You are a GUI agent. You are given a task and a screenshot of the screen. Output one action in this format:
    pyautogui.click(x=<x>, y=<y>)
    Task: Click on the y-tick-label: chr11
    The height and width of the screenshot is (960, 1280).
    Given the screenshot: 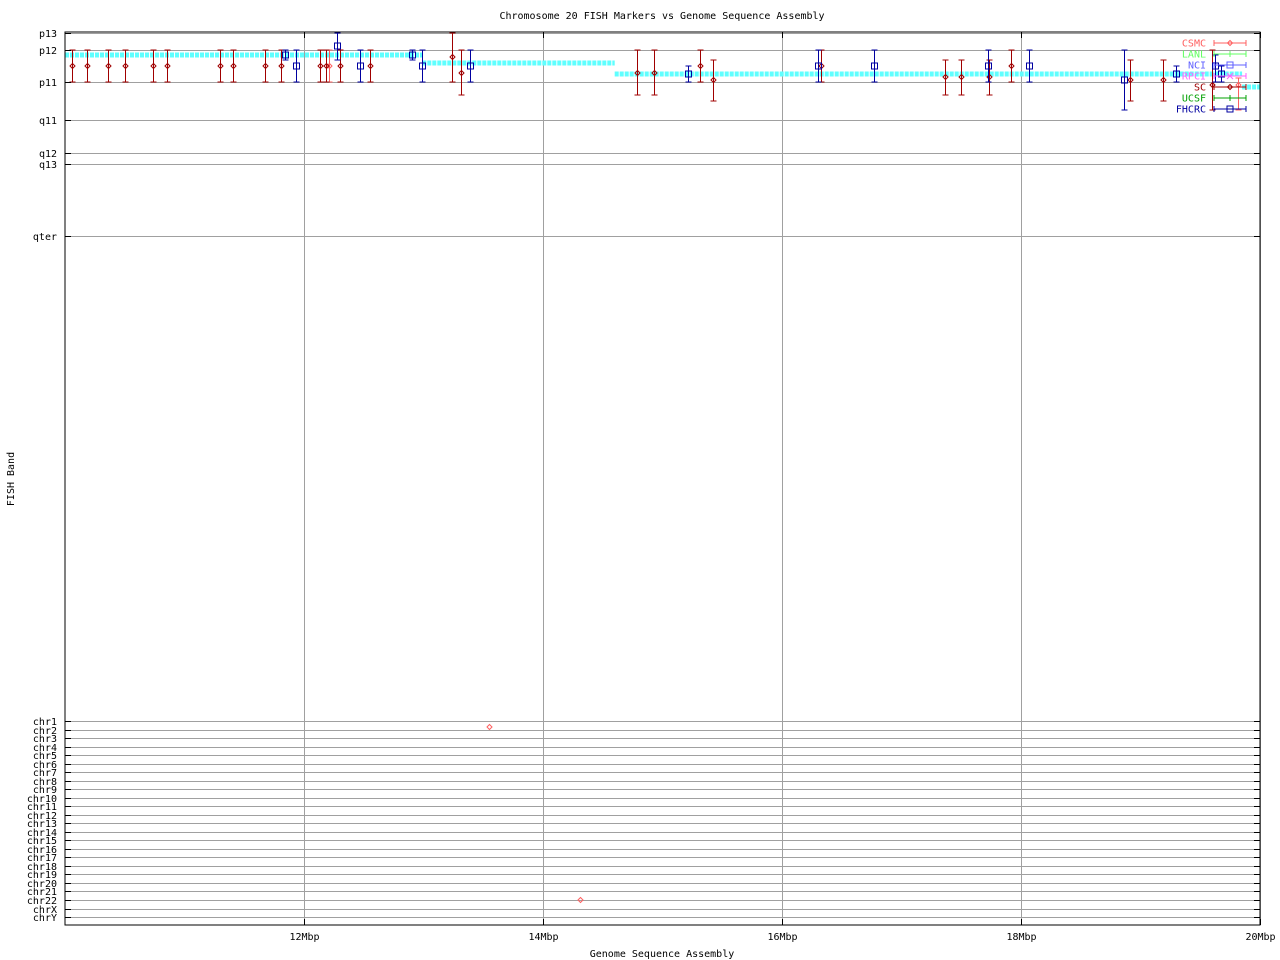 What is the action you would take?
    pyautogui.click(x=42, y=807)
    